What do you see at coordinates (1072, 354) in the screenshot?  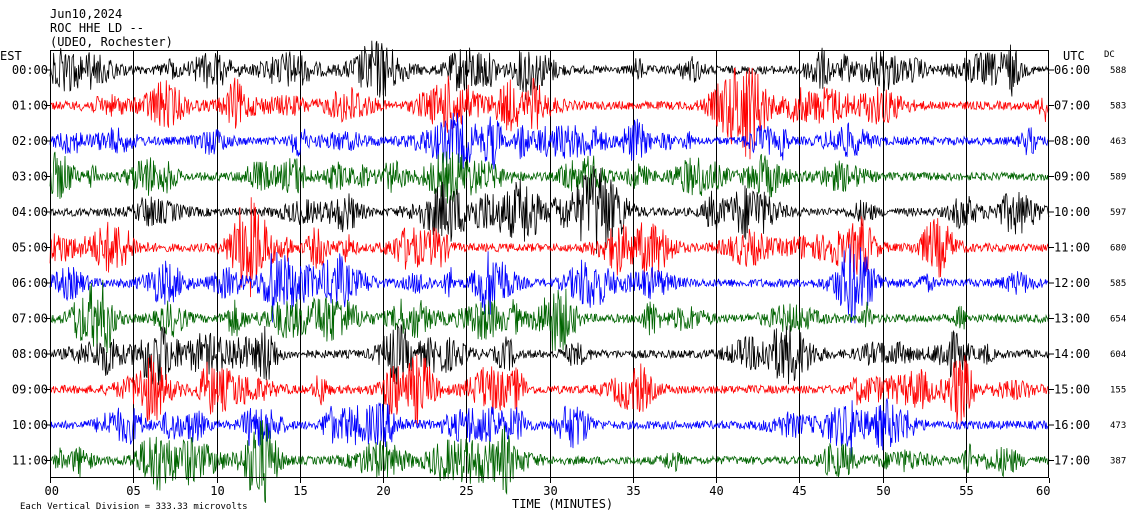 I see `utc-hour-label: 14:00` at bounding box center [1072, 354].